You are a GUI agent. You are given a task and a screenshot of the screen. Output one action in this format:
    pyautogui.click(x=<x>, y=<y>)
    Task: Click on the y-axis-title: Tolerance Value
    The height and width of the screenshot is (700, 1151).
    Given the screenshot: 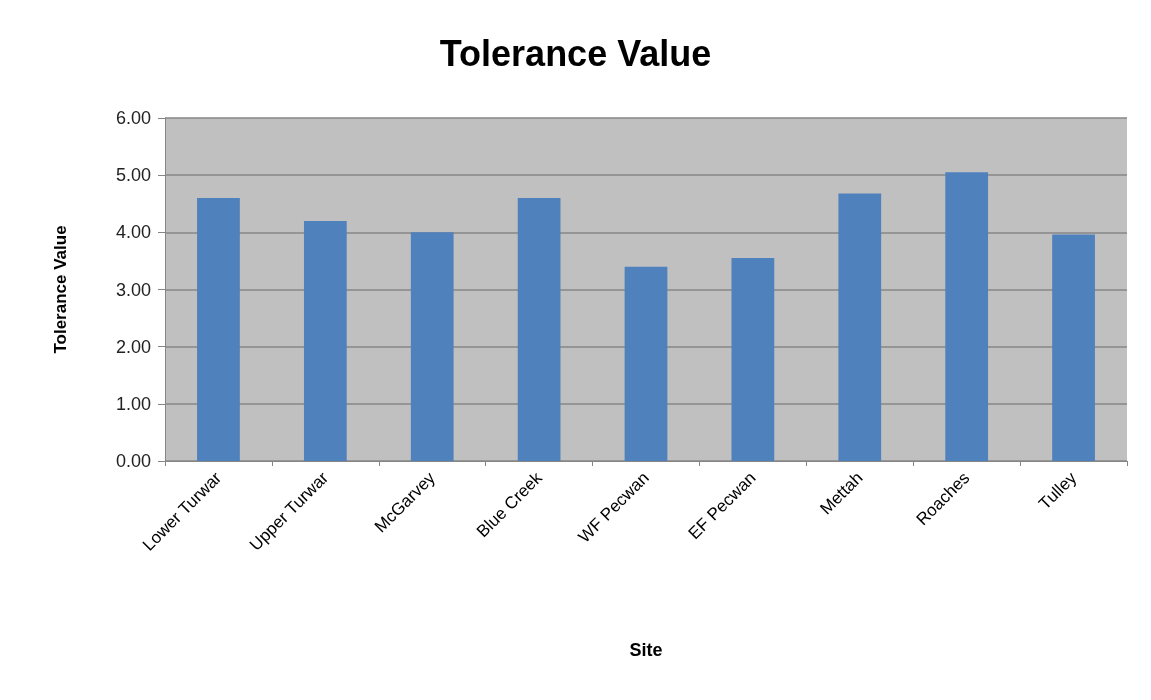 What is the action you would take?
    pyautogui.click(x=60, y=289)
    